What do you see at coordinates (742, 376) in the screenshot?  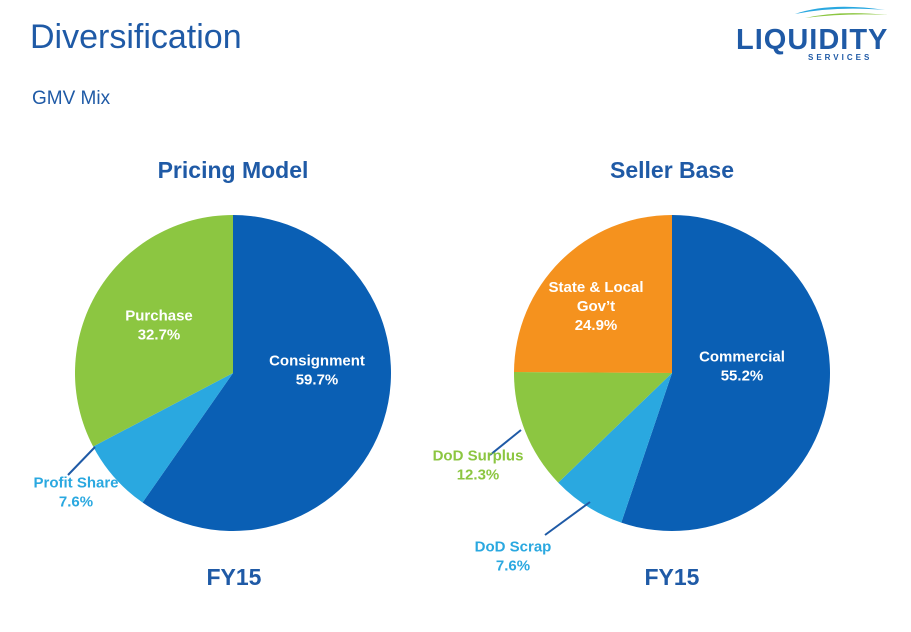 I see `slice-value-commercial: 55.2%` at bounding box center [742, 376].